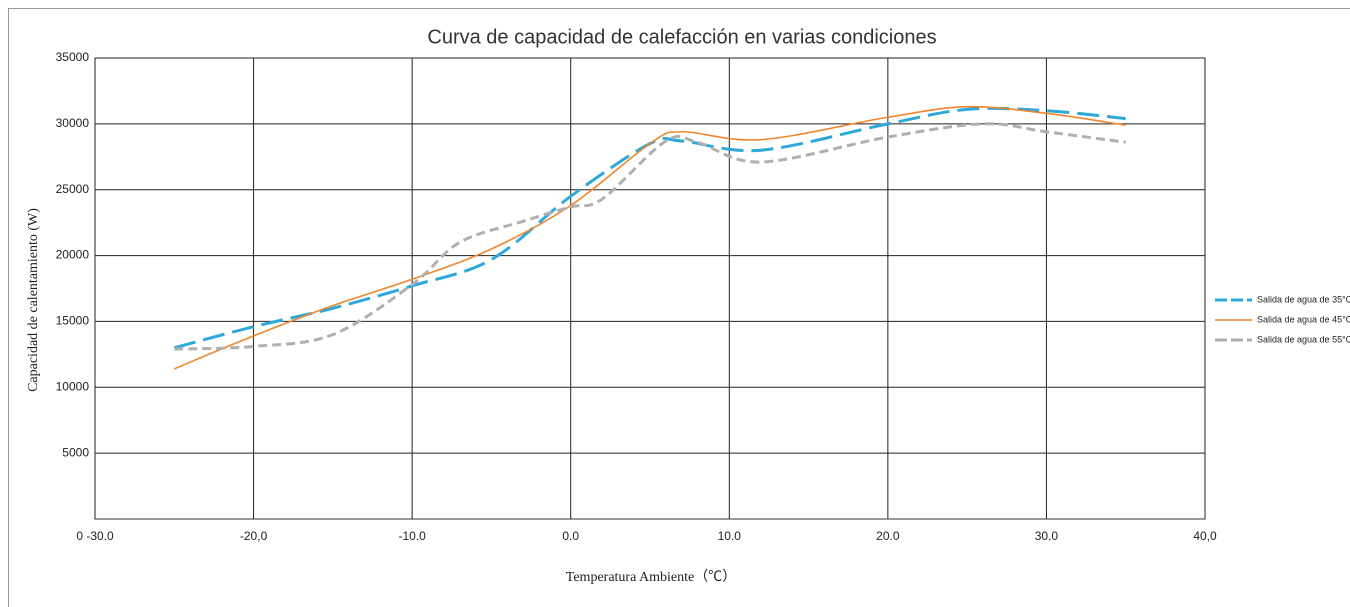 This screenshot has height=607, width=1350. Describe the element at coordinates (1303, 339) in the screenshot. I see `legend-label: Salida de agua de 55°C` at that location.